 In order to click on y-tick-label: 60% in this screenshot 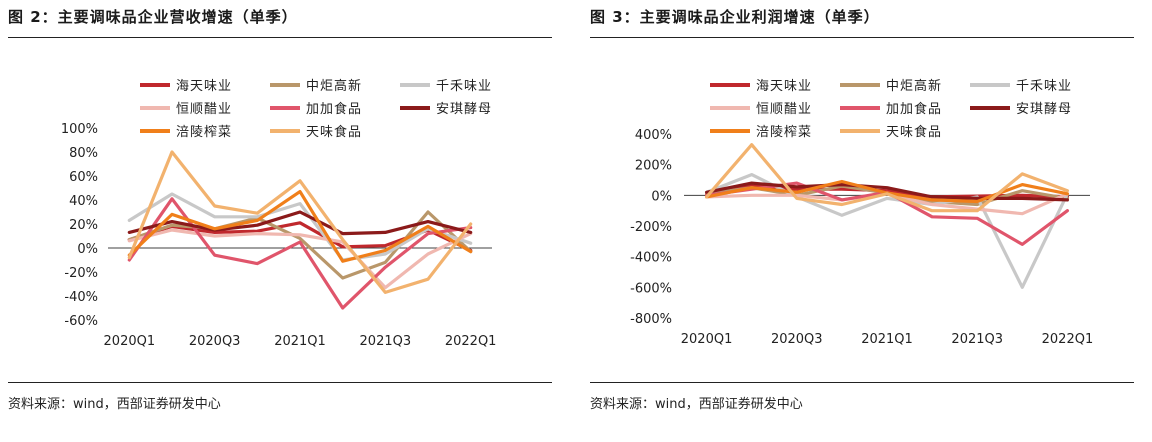, I will do `click(83, 177)`.